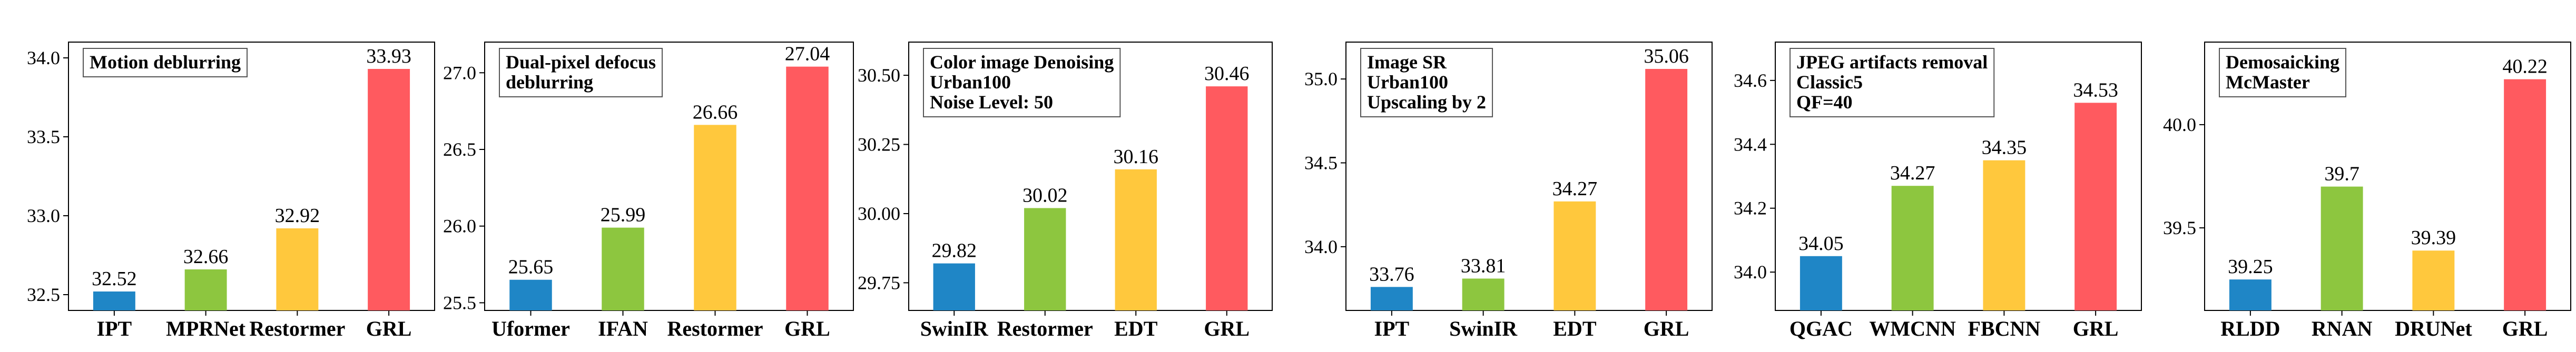  I want to click on x-tick-label: Uformer, so click(530, 329).